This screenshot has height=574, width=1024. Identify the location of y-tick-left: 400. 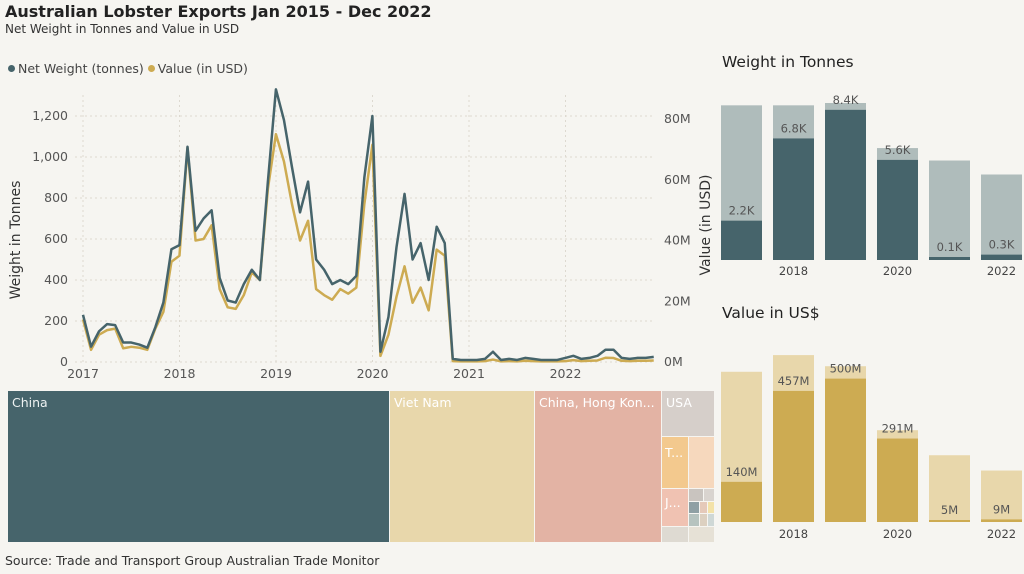
(56, 279).